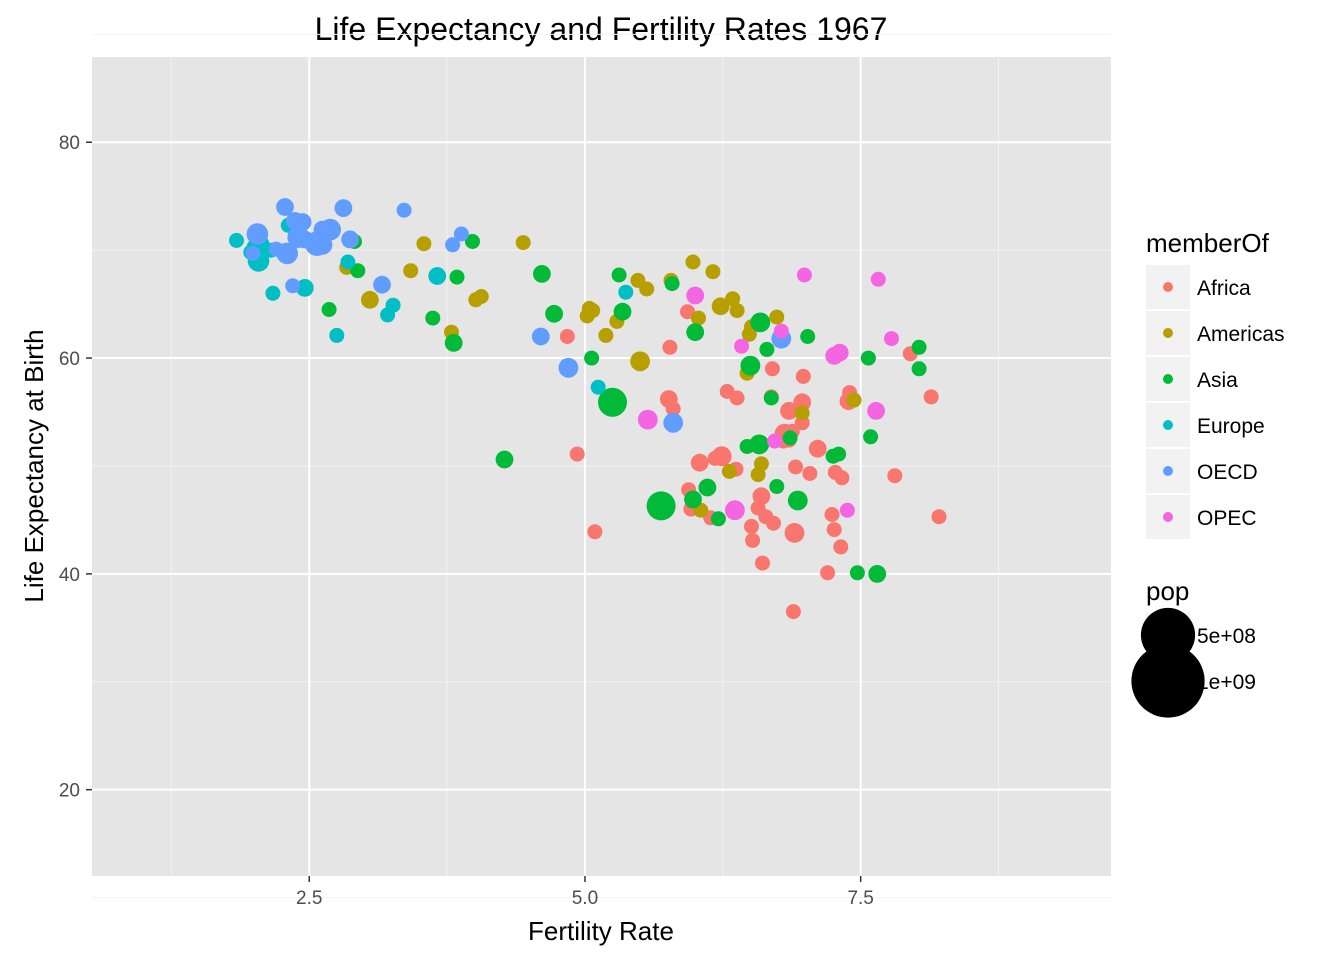 The width and height of the screenshot is (1344, 960). I want to click on y-tick-label: 20, so click(69, 791).